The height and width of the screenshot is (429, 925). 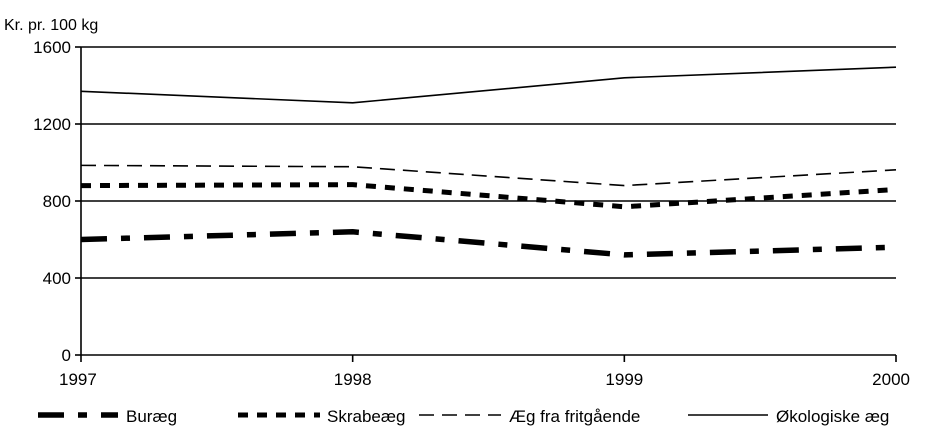 I want to click on legend-label-g-fra-fritg-ende: Æg fra fritgående, so click(x=574, y=416).